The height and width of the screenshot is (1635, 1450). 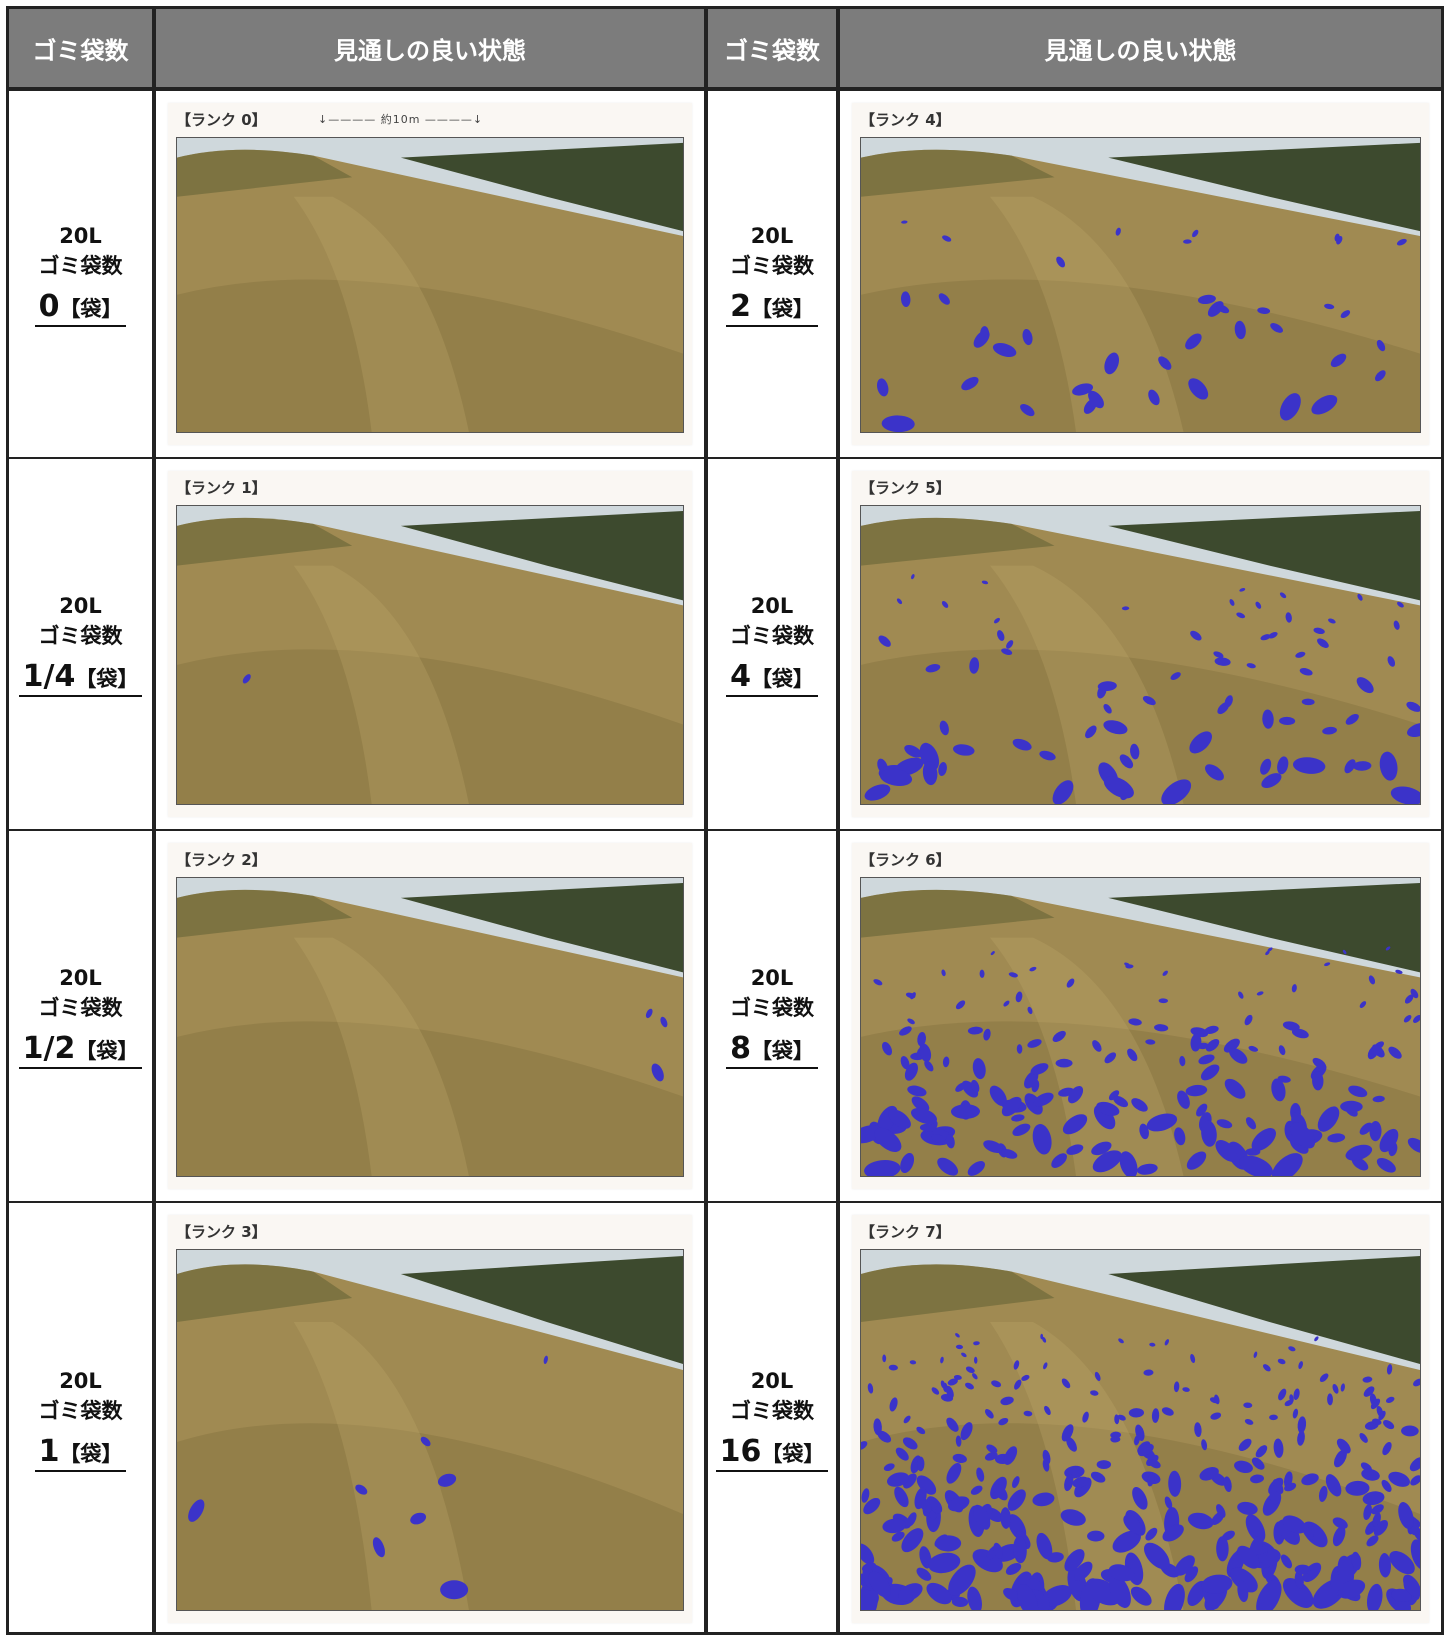 I want to click on rank-photo-card: 【ランク 5】, so click(x=1140, y=644).